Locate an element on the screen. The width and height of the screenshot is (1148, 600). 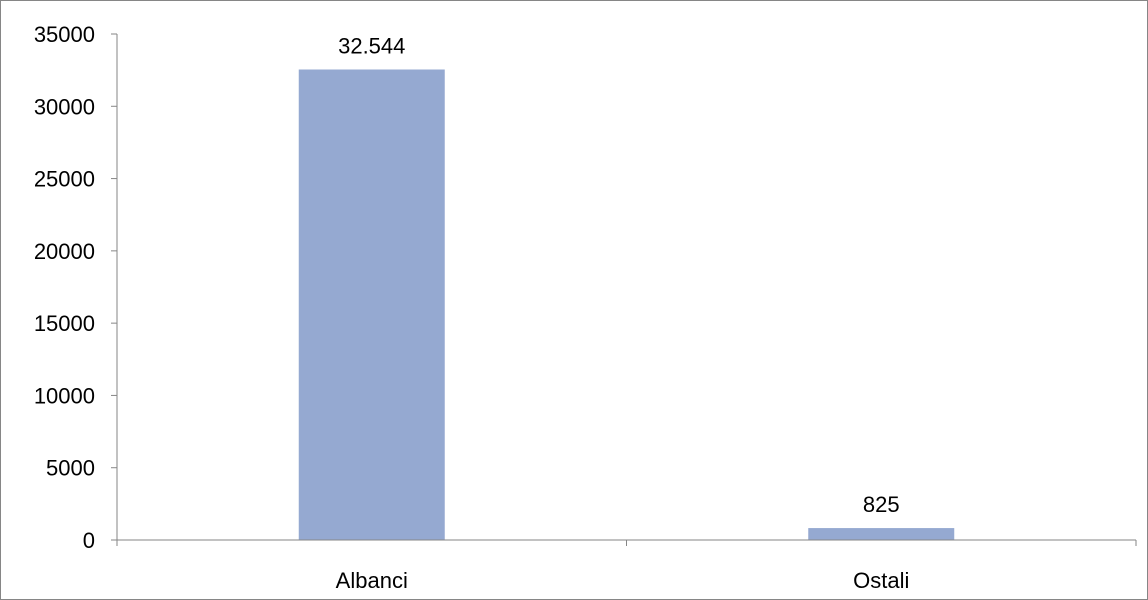
x-axis-tick-labels: Albanci Ostali is located at coordinates (623, 580).